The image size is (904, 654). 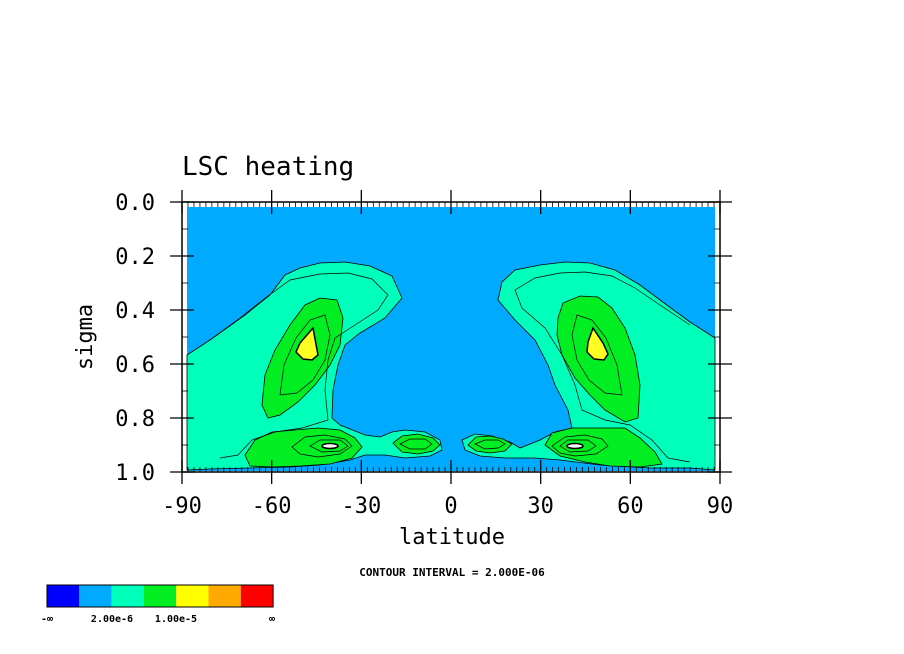 What do you see at coordinates (135, 473) in the screenshot?
I see `y-tick-label: 1.0` at bounding box center [135, 473].